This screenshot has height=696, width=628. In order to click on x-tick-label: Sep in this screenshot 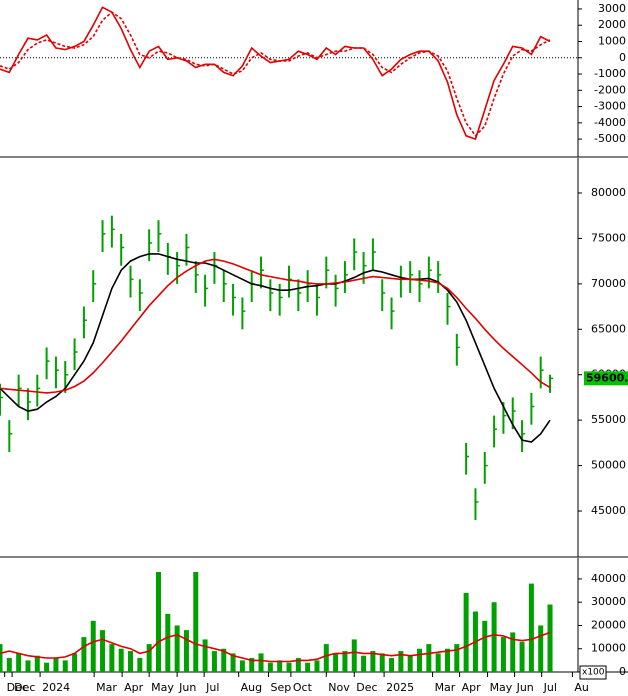, I will do `click(280, 687)`.